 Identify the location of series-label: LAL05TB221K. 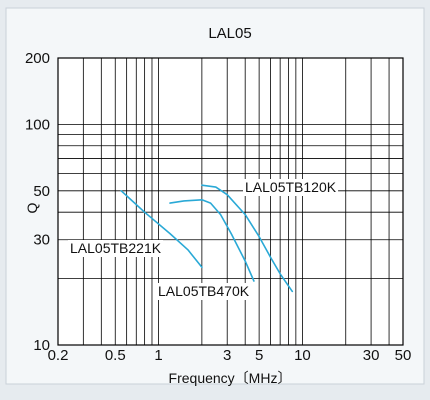
(116, 248).